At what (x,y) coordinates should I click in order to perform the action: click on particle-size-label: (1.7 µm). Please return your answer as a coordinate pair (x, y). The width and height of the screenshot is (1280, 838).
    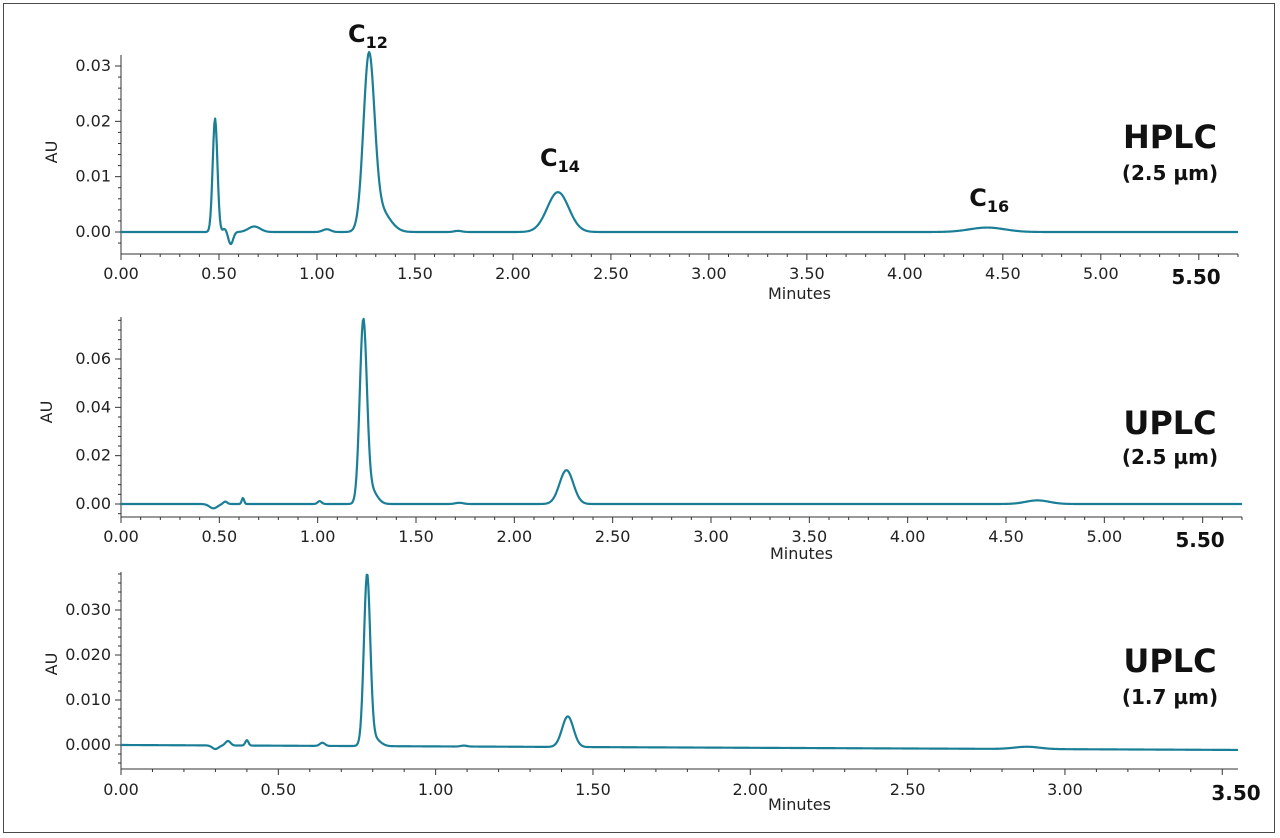
    Looking at the image, I should click on (1170, 697).